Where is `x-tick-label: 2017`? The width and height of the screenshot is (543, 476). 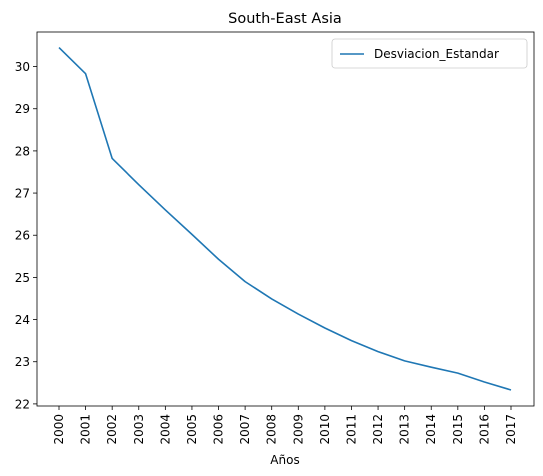
x-tick-label: 2017 is located at coordinates (511, 429).